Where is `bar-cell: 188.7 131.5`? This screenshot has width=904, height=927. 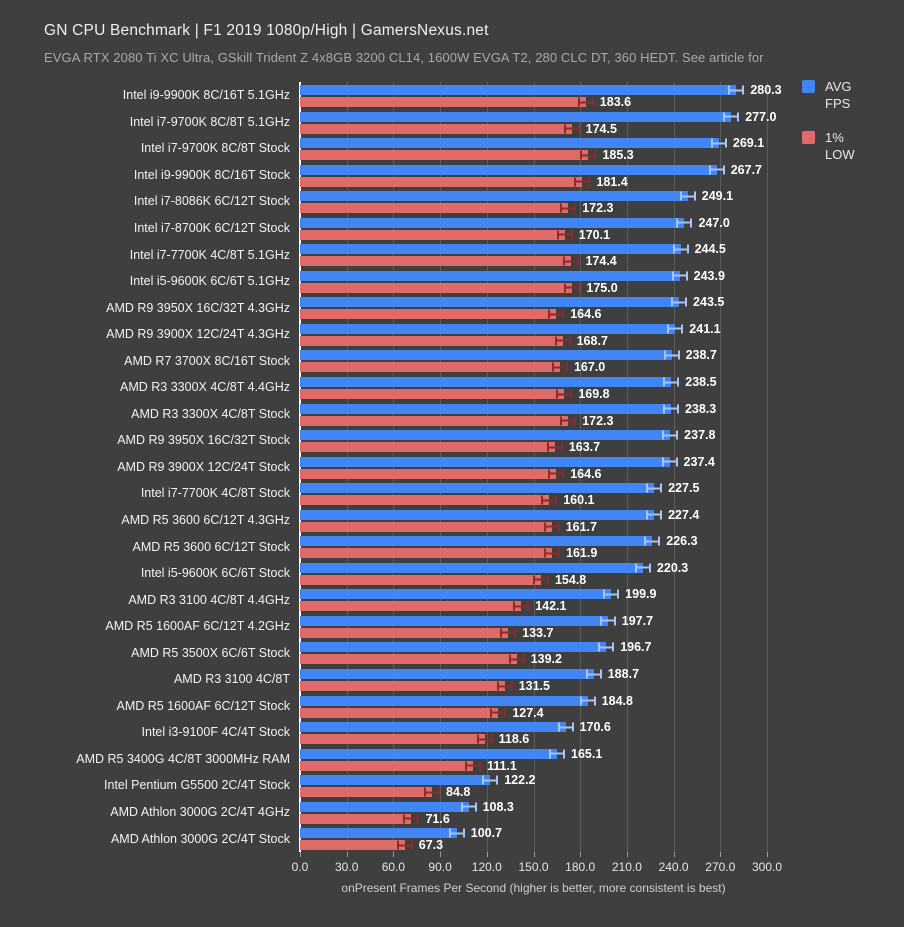 bar-cell: 188.7 131.5 is located at coordinates (533, 679).